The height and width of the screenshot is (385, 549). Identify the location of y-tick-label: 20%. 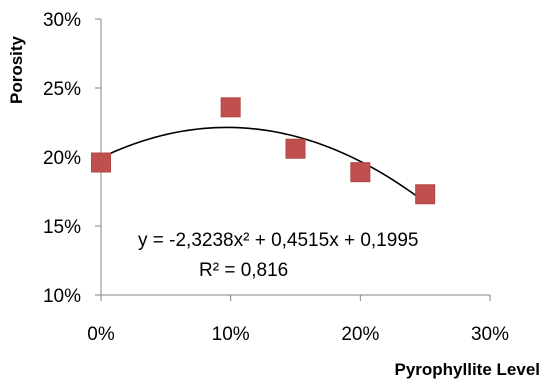
(62, 158).